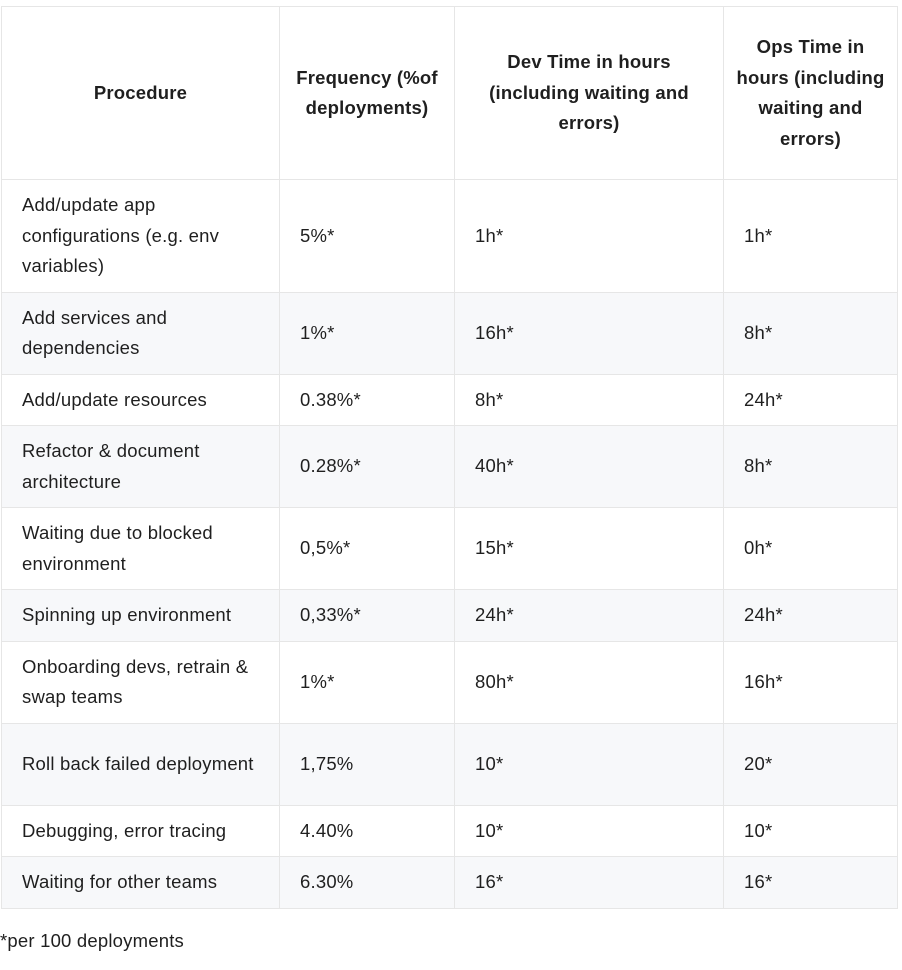  What do you see at coordinates (140, 682) in the screenshot?
I see `cell-procedure: Onboarding devs, retrain & swap teams` at bounding box center [140, 682].